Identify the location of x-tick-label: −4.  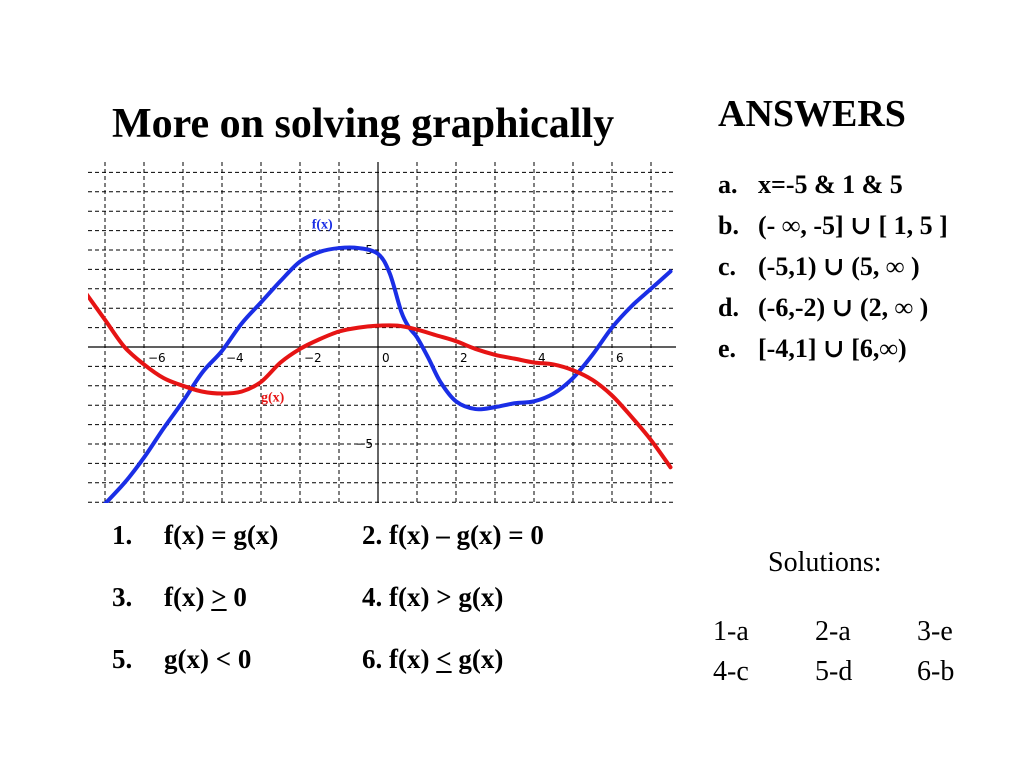
(235, 358).